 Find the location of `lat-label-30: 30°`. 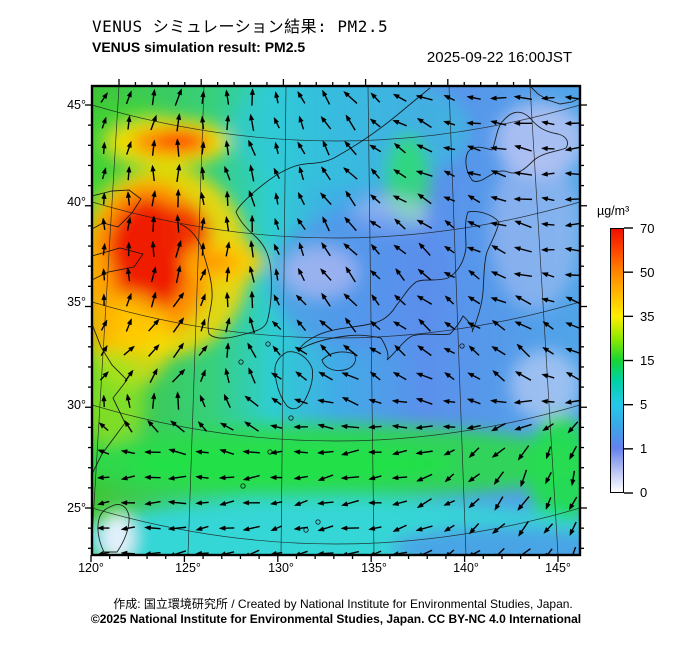

lat-label-30: 30° is located at coordinates (76, 405).